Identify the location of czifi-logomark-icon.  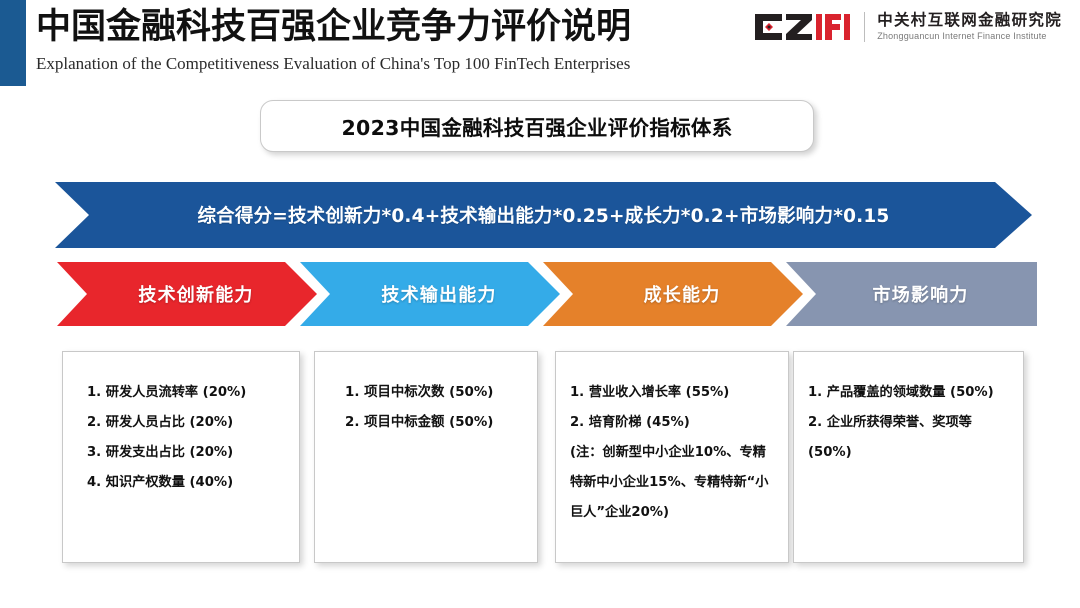
(802, 27).